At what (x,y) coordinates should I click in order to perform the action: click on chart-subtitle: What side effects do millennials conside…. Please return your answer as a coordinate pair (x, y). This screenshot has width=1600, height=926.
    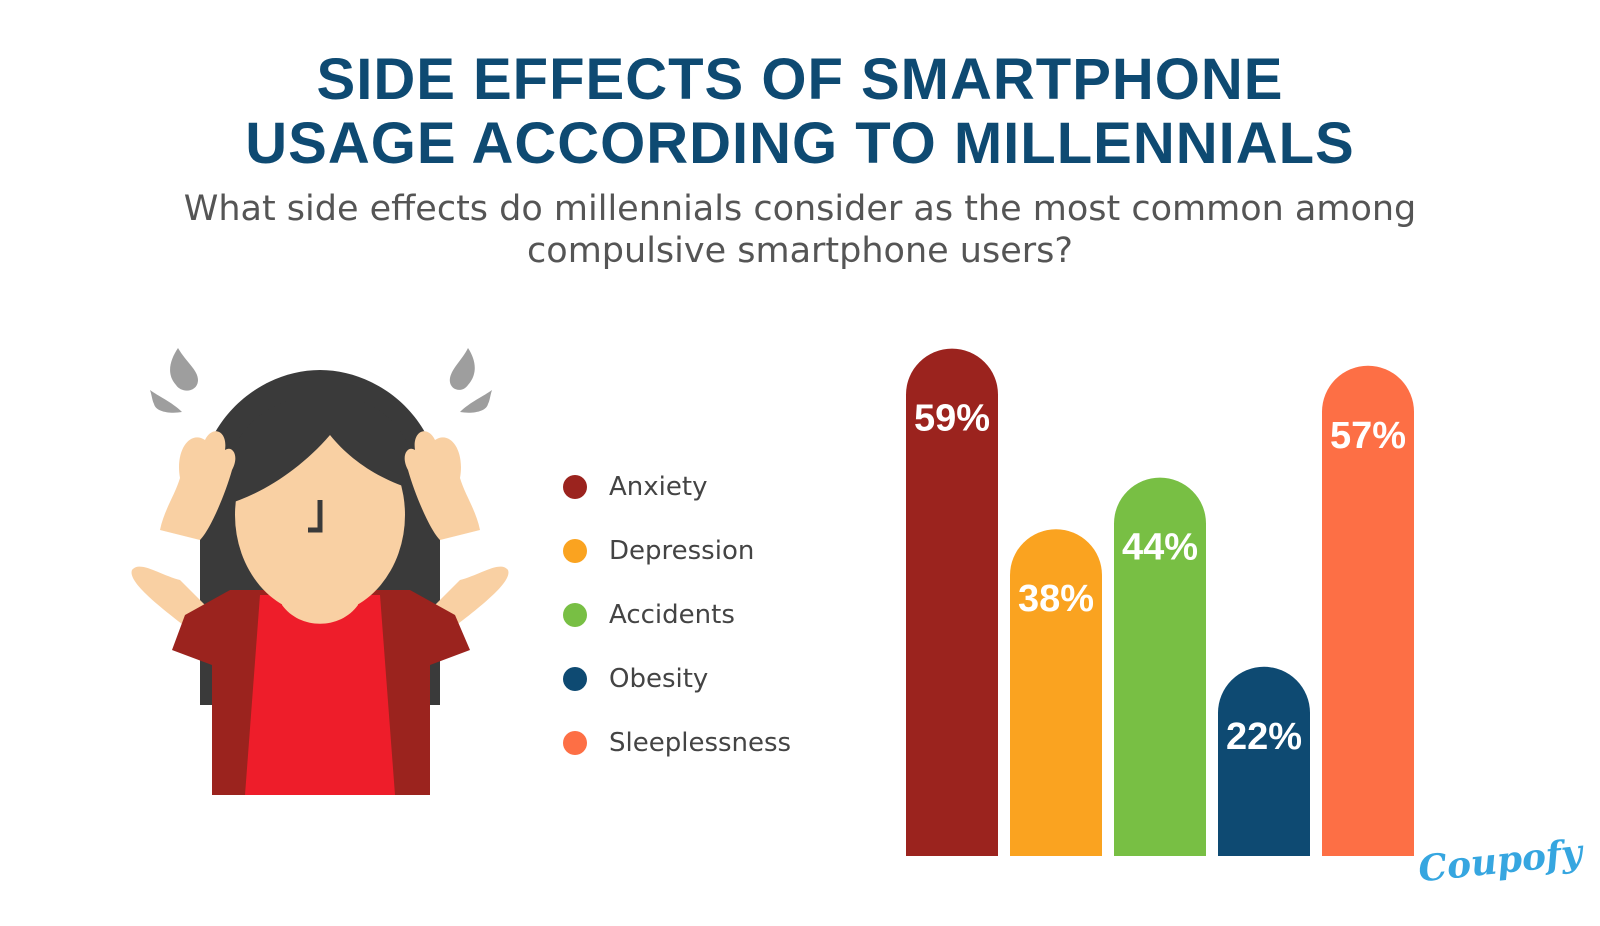
    Looking at the image, I should click on (800, 230).